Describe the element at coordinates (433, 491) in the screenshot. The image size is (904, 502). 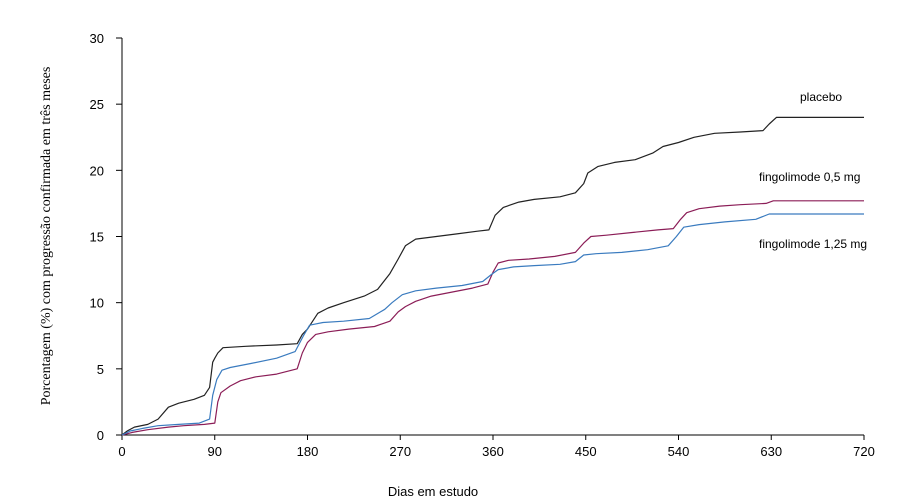
I see `x-axis-title: Dias em estudo` at that location.